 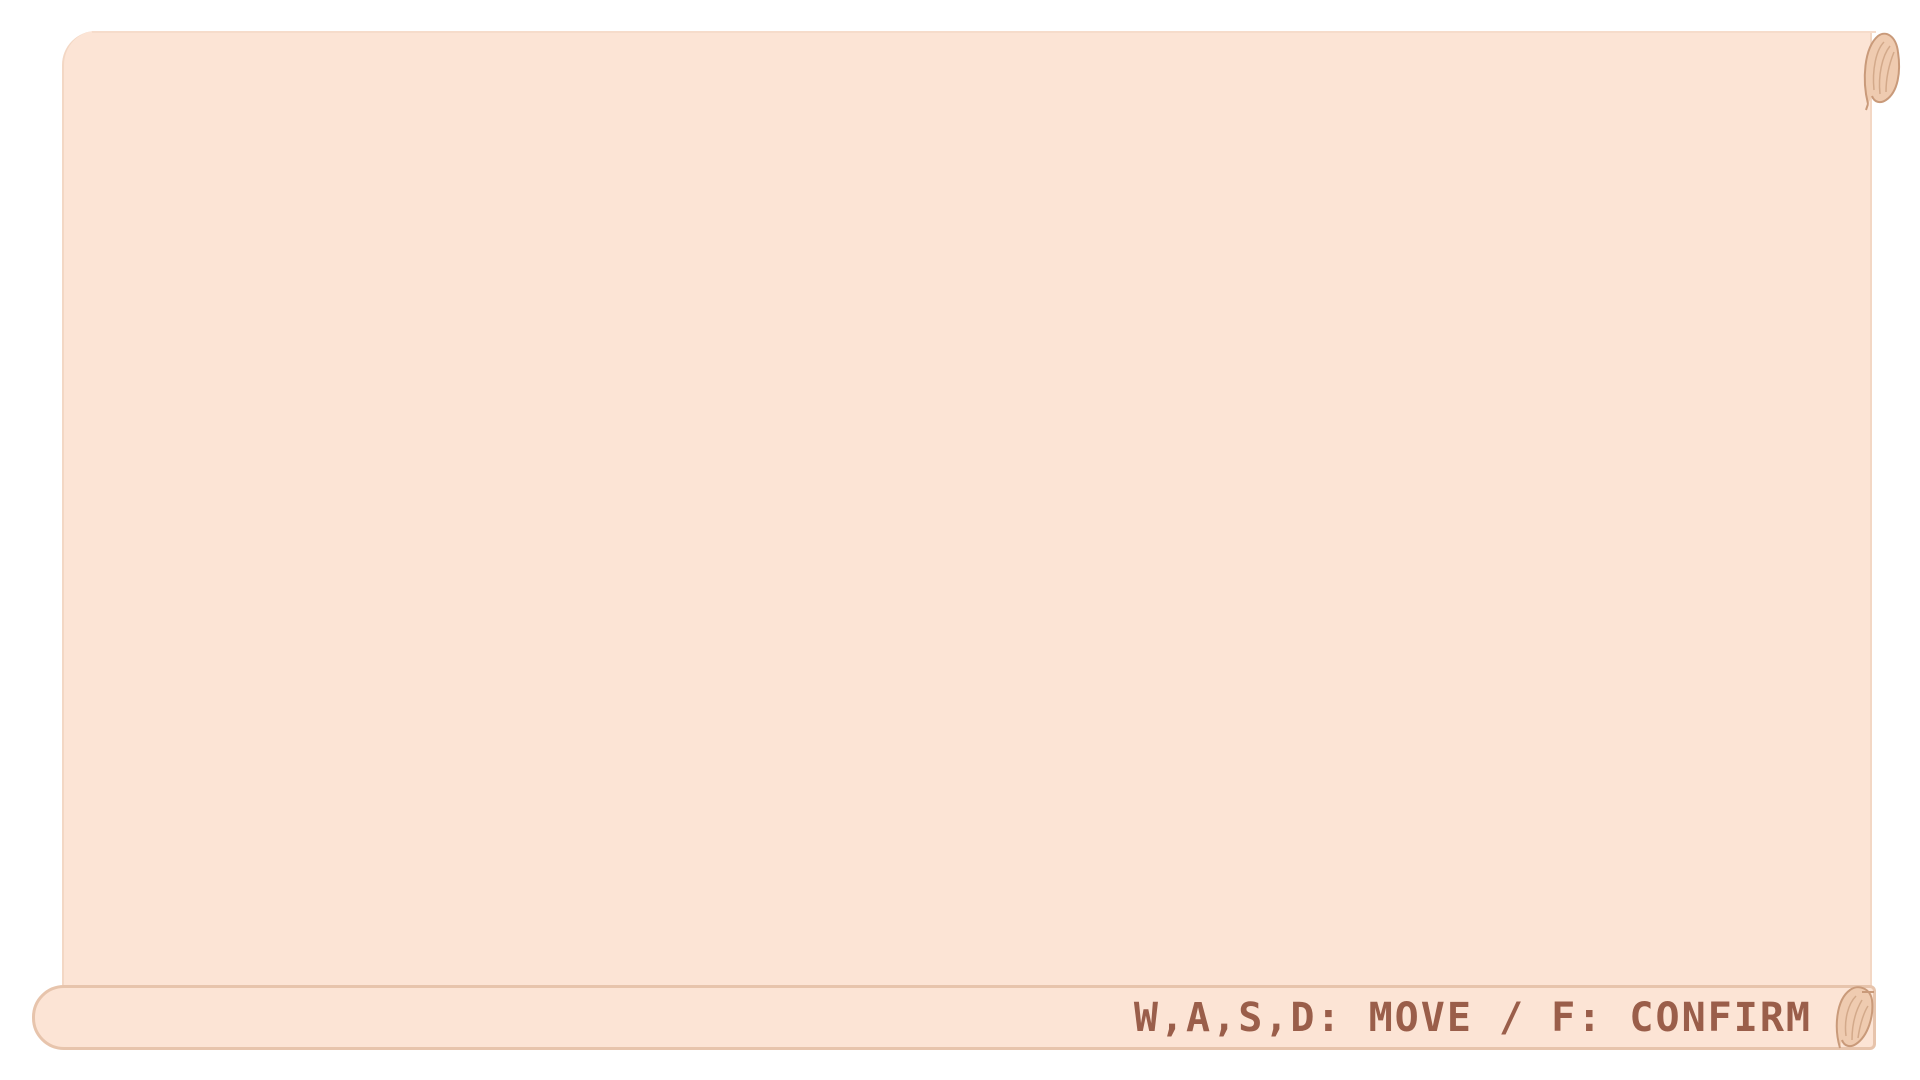 I want to click on scroll-bottom-roller-icon, so click(x=1854, y=1017).